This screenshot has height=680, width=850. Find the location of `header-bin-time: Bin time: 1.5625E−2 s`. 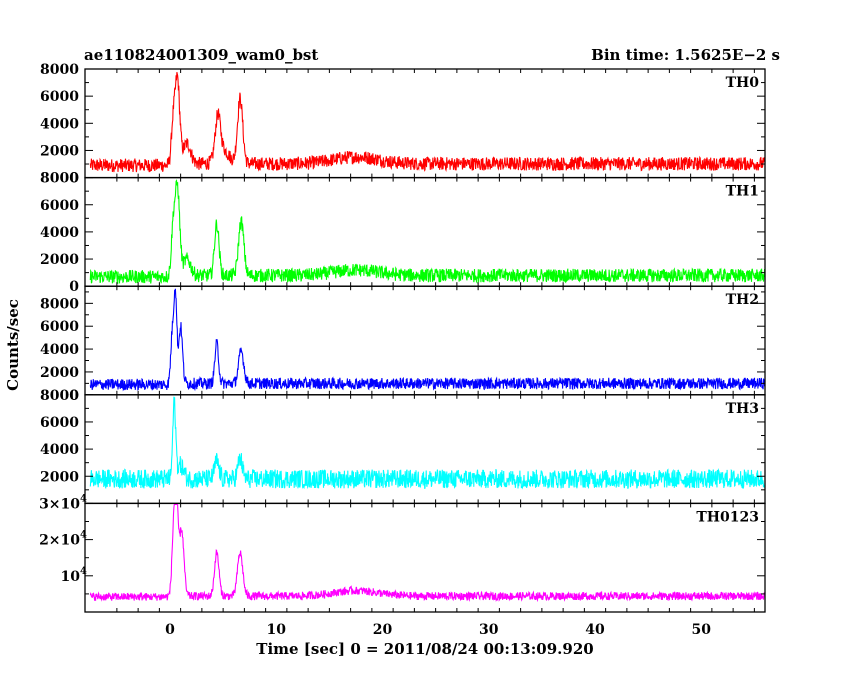

header-bin-time: Bin time: 1.5625E−2 s is located at coordinates (685, 55).